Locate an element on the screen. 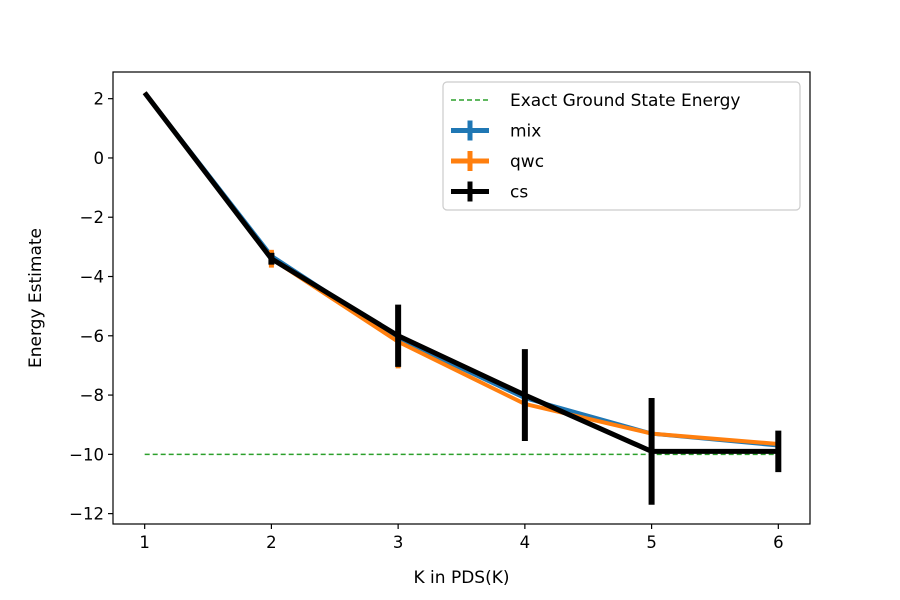 This screenshot has width=900, height=600. y-tick-label: −6 is located at coordinates (92, 336).